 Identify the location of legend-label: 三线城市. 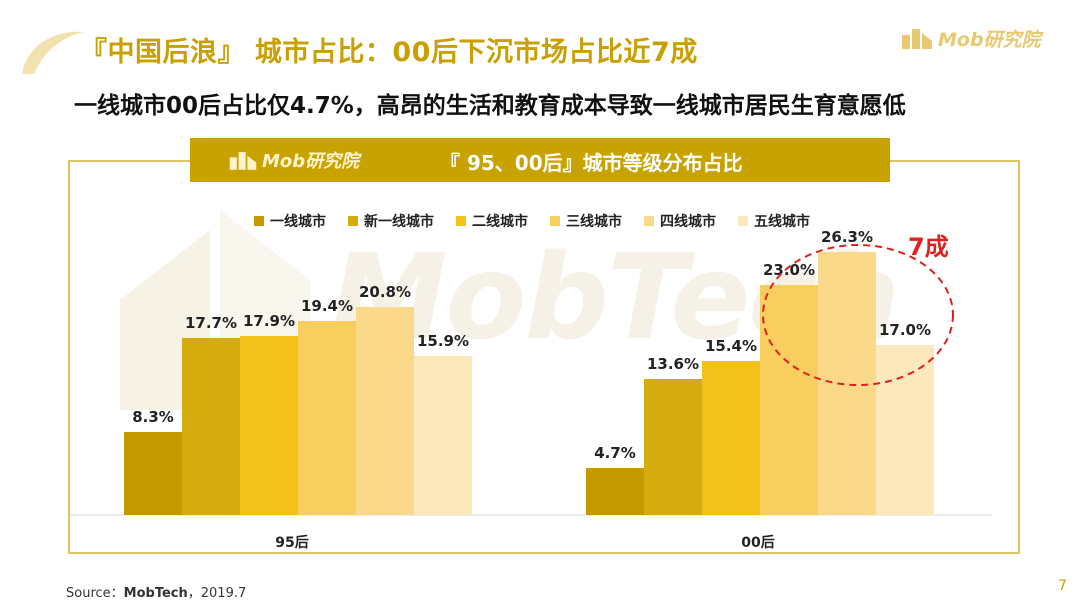
(594, 222).